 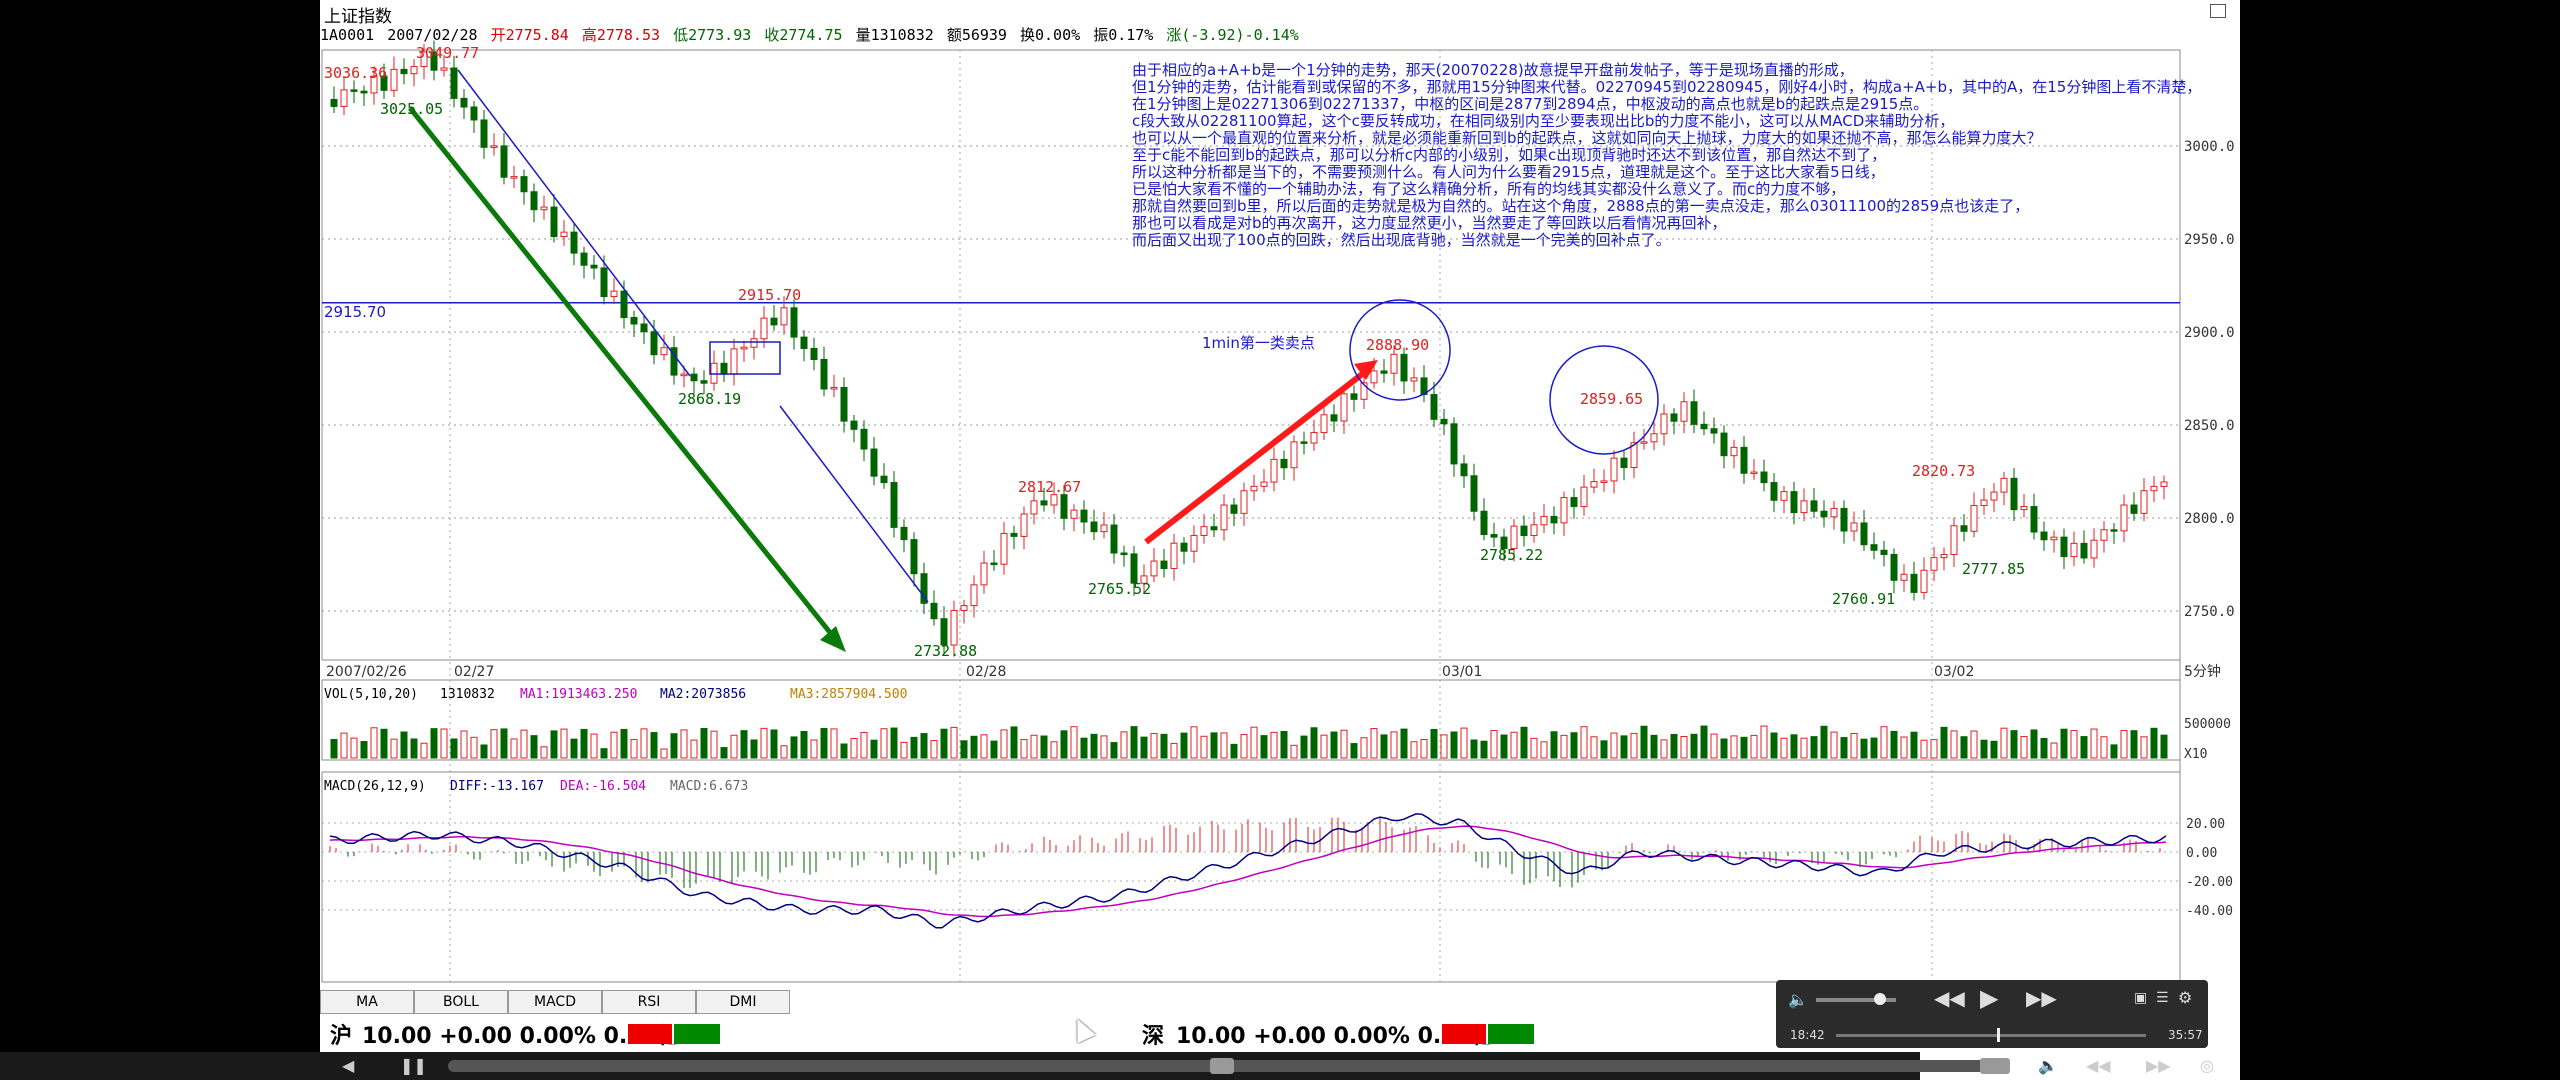 I want to click on volume-knob, so click(x=1880, y=999).